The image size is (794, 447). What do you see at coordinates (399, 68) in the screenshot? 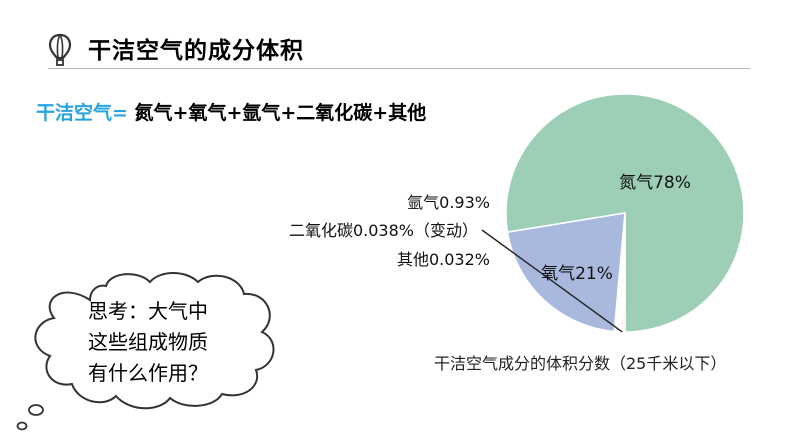
I see `title-divider` at bounding box center [399, 68].